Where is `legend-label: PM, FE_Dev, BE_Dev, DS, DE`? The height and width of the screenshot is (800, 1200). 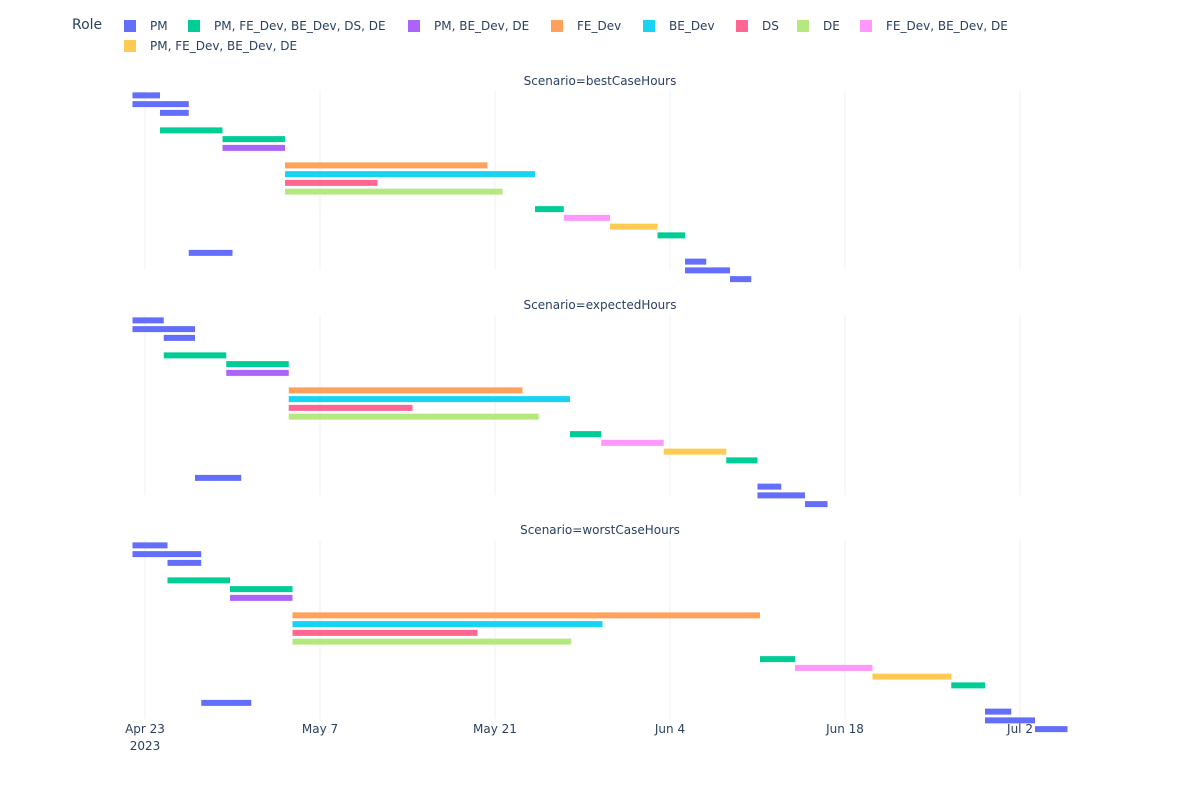
legend-label: PM, FE_Dev, BE_Dev, DS, DE is located at coordinates (300, 26).